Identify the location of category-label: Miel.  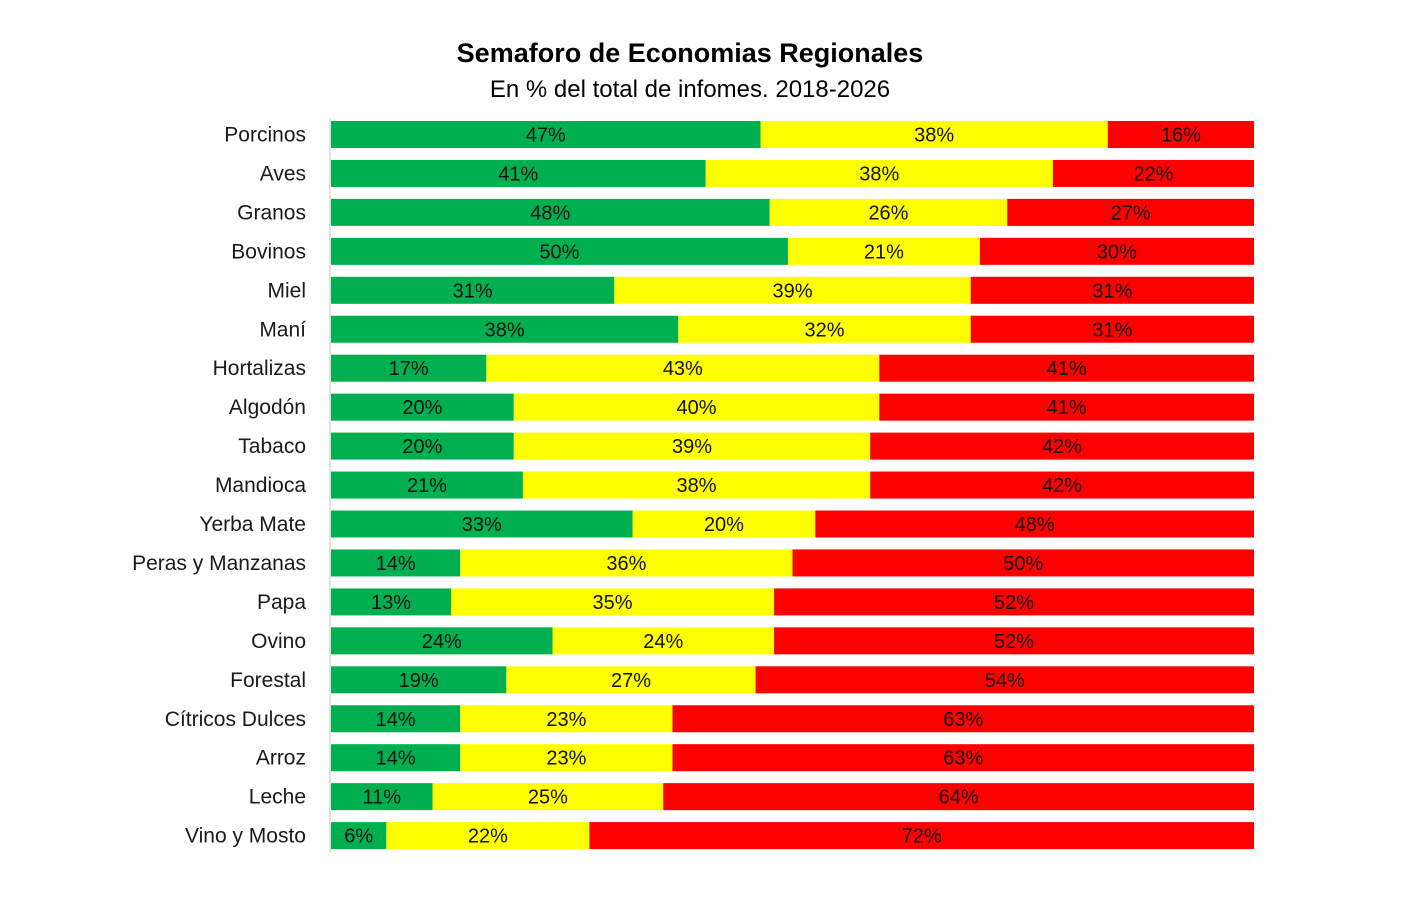
(286, 290).